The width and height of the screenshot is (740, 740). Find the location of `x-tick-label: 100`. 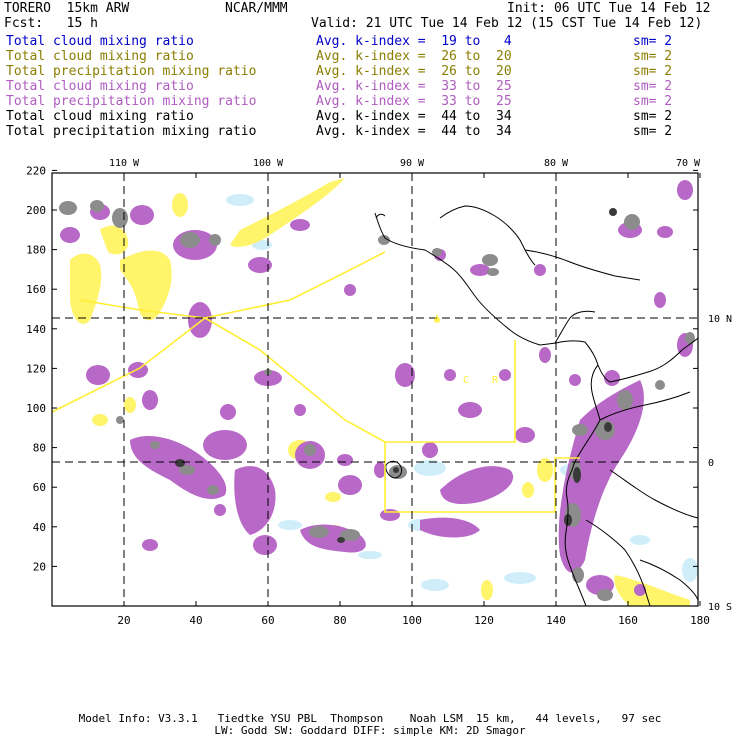

x-tick-label: 100 is located at coordinates (412, 620).